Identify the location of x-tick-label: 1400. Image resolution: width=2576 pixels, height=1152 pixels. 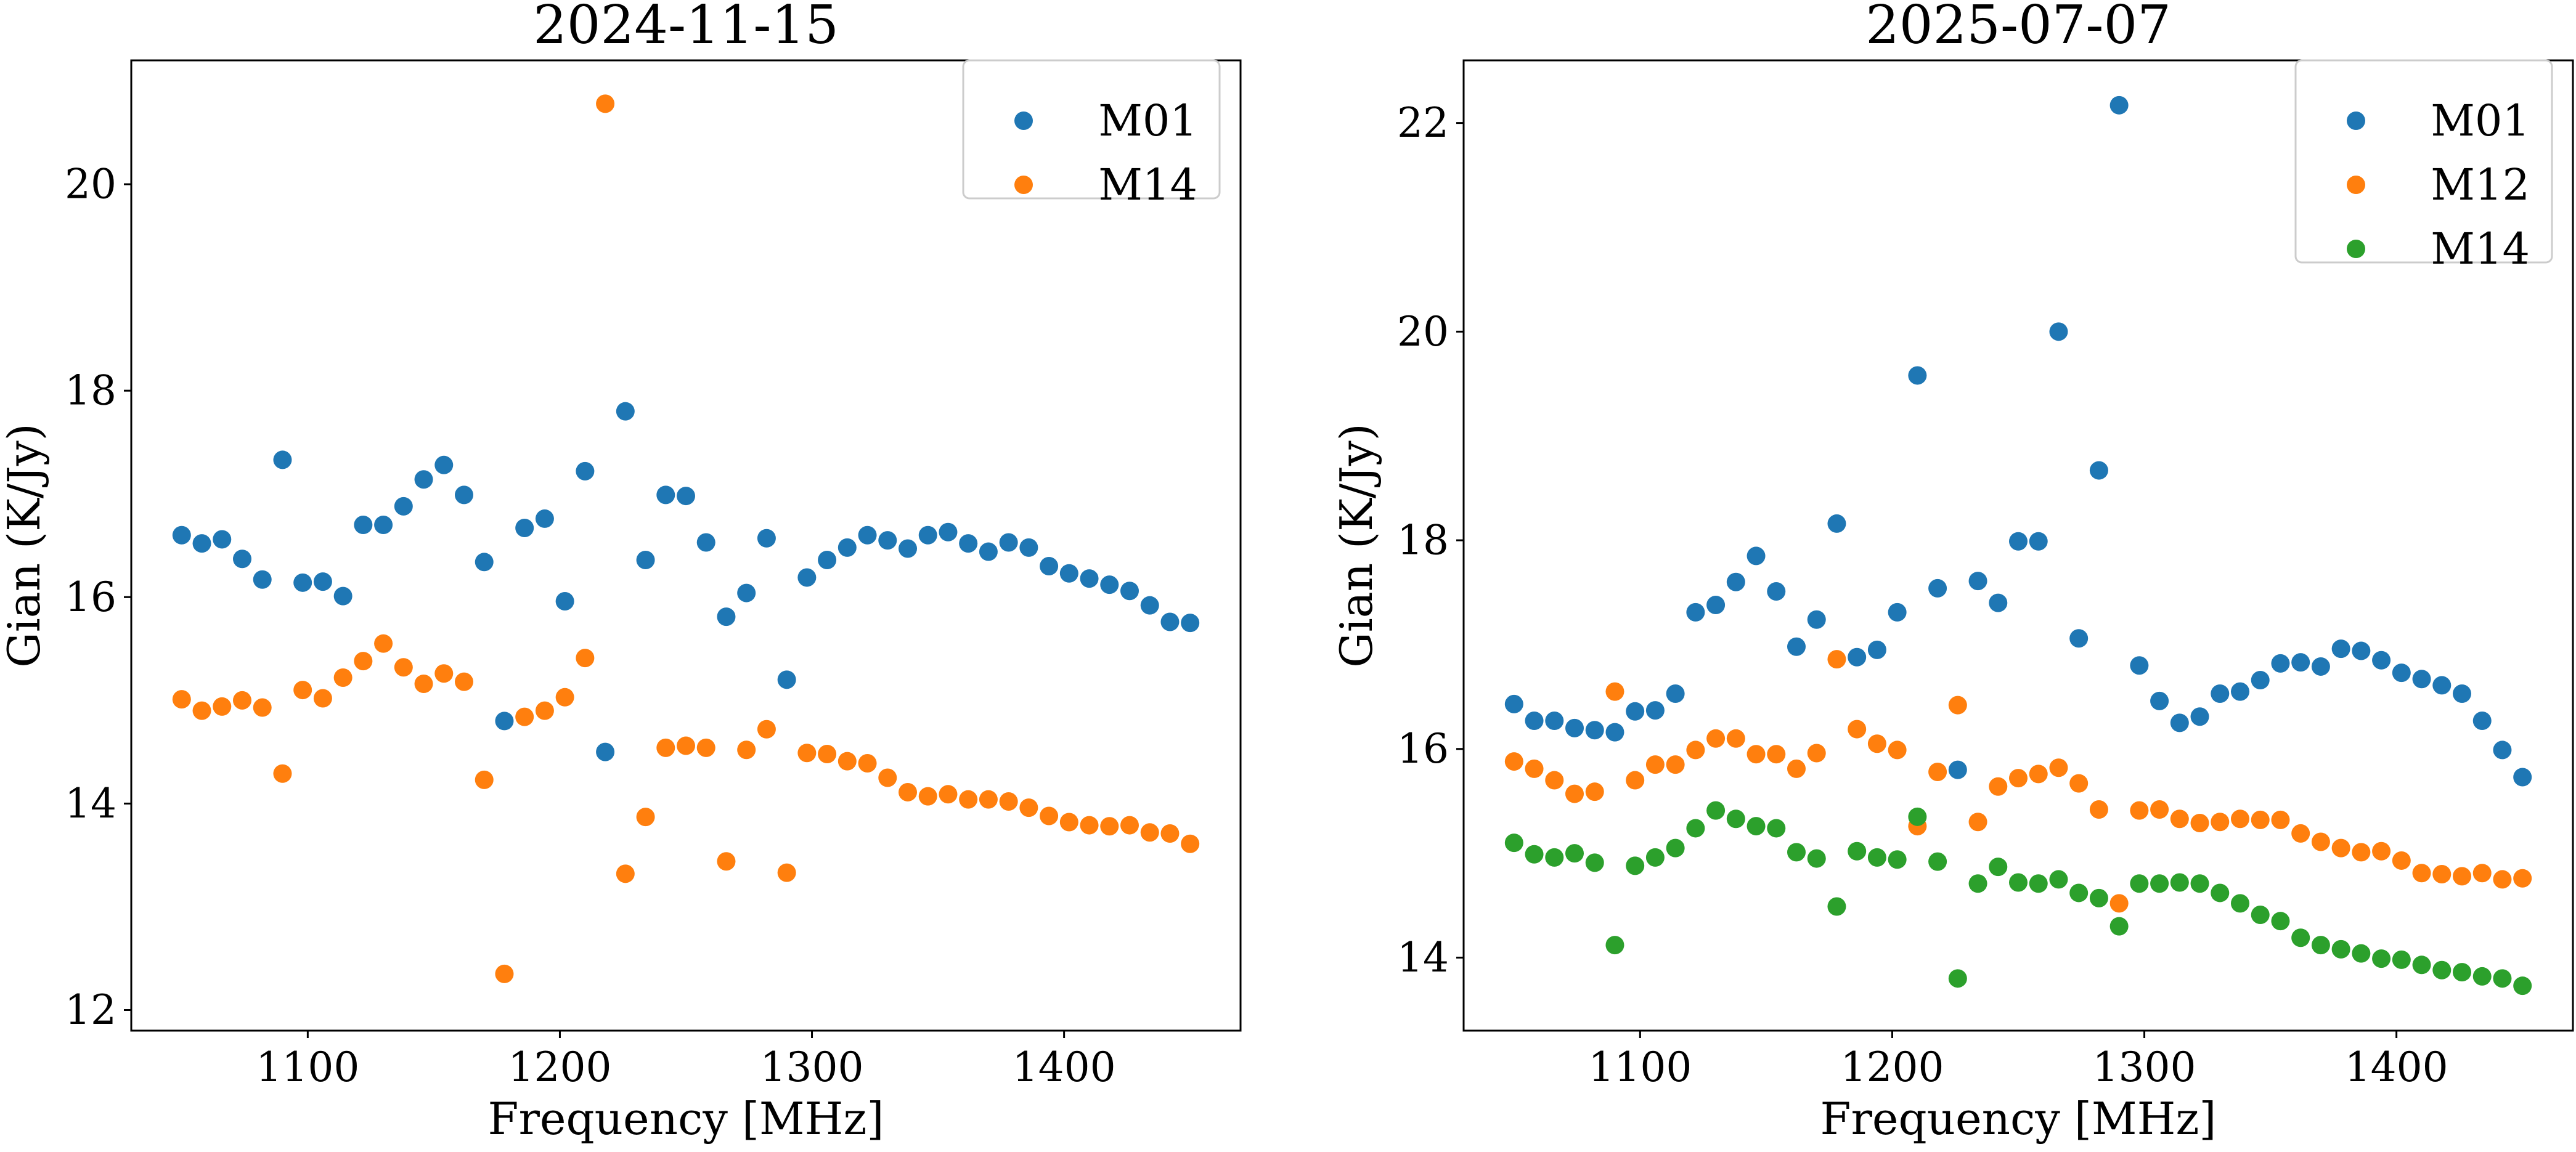
(1064, 1067).